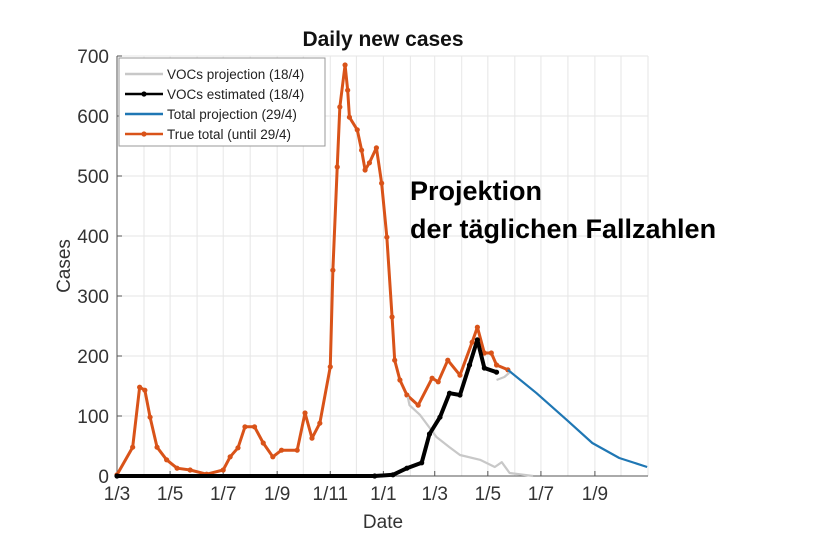 The width and height of the screenshot is (820, 546). Describe the element at coordinates (382, 39) in the screenshot. I see `chart-title: Daily new cases` at that location.